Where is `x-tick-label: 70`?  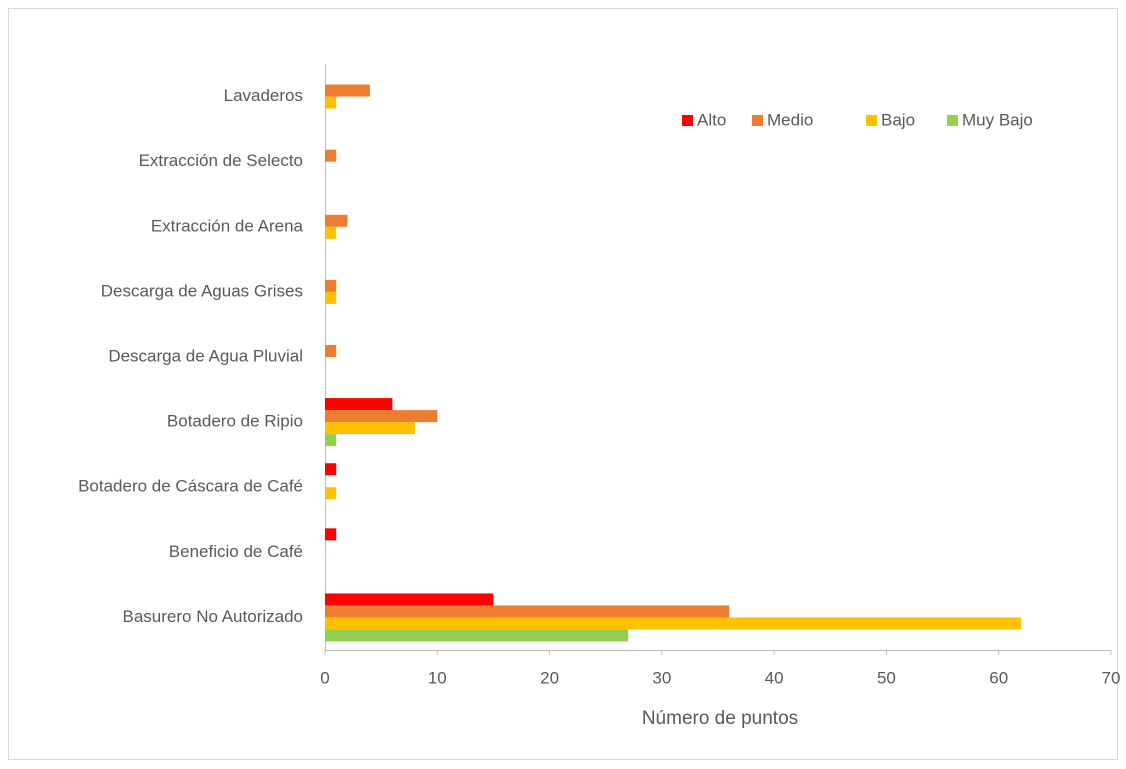
x-tick-label: 70 is located at coordinates (1111, 677).